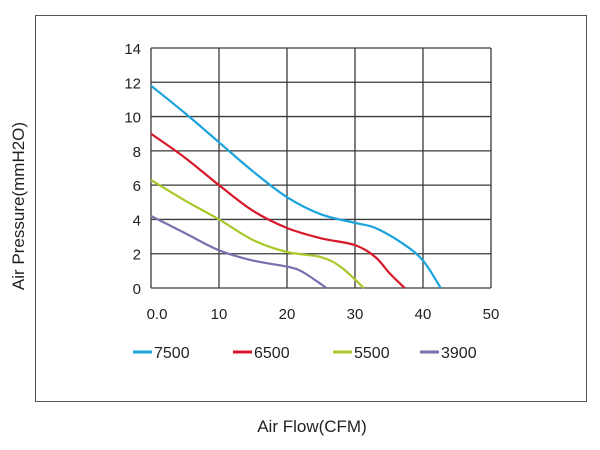 The height and width of the screenshot is (450, 600). Describe the element at coordinates (18, 206) in the screenshot. I see `y-axis-label: Air Pressure(mmH2O)` at that location.